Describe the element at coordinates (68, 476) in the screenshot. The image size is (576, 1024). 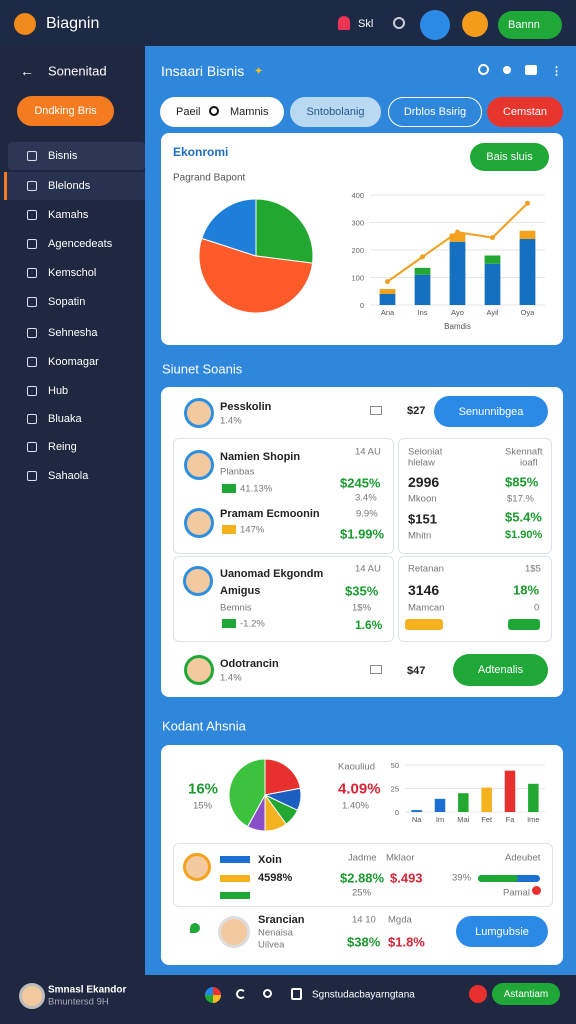
I see `menu-item: Sahaola` at that location.